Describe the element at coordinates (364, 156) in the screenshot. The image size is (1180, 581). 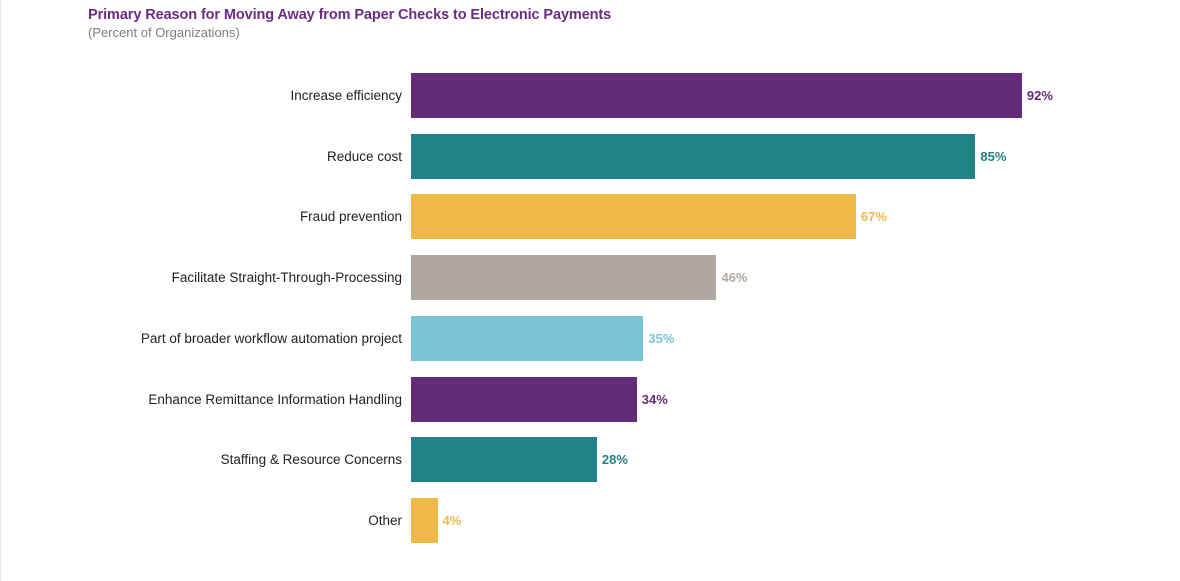
I see `category-label: Reduce cost` at that location.